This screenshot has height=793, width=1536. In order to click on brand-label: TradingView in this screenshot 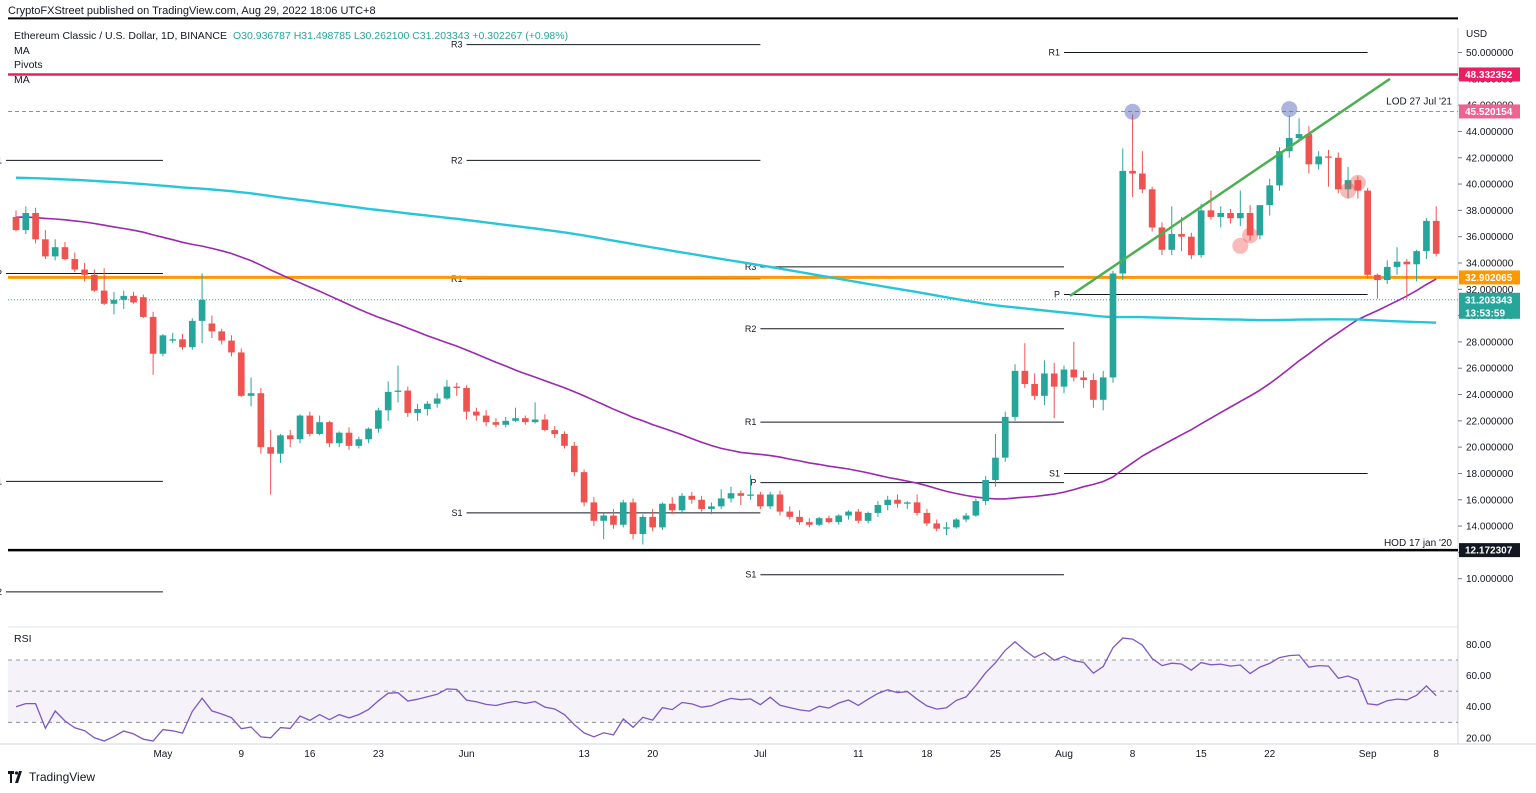, I will do `click(62, 777)`.